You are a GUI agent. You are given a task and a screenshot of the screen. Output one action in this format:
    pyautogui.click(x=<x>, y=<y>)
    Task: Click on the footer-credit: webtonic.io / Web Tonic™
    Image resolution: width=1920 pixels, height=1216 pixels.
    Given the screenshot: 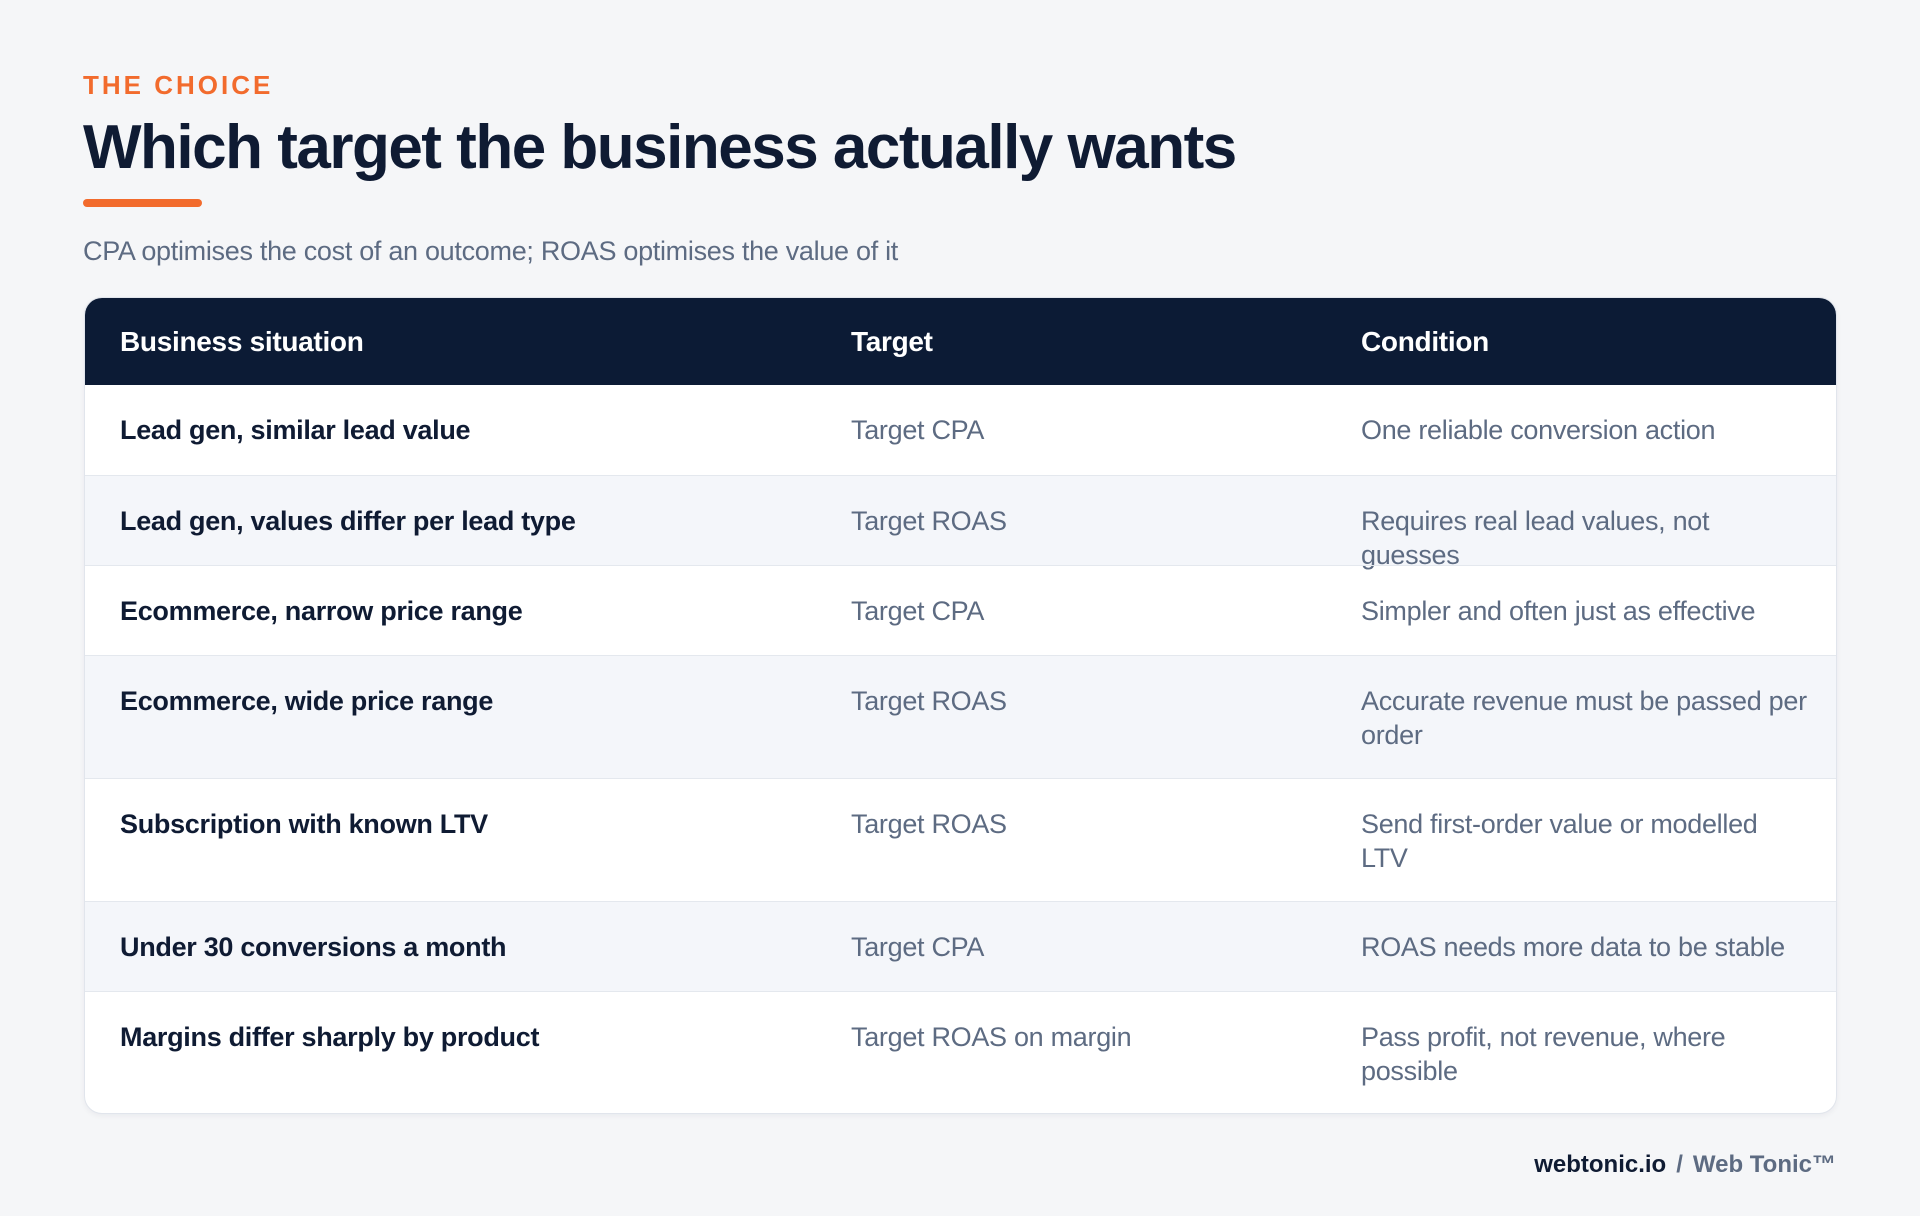 What is the action you would take?
    pyautogui.click(x=1685, y=1165)
    